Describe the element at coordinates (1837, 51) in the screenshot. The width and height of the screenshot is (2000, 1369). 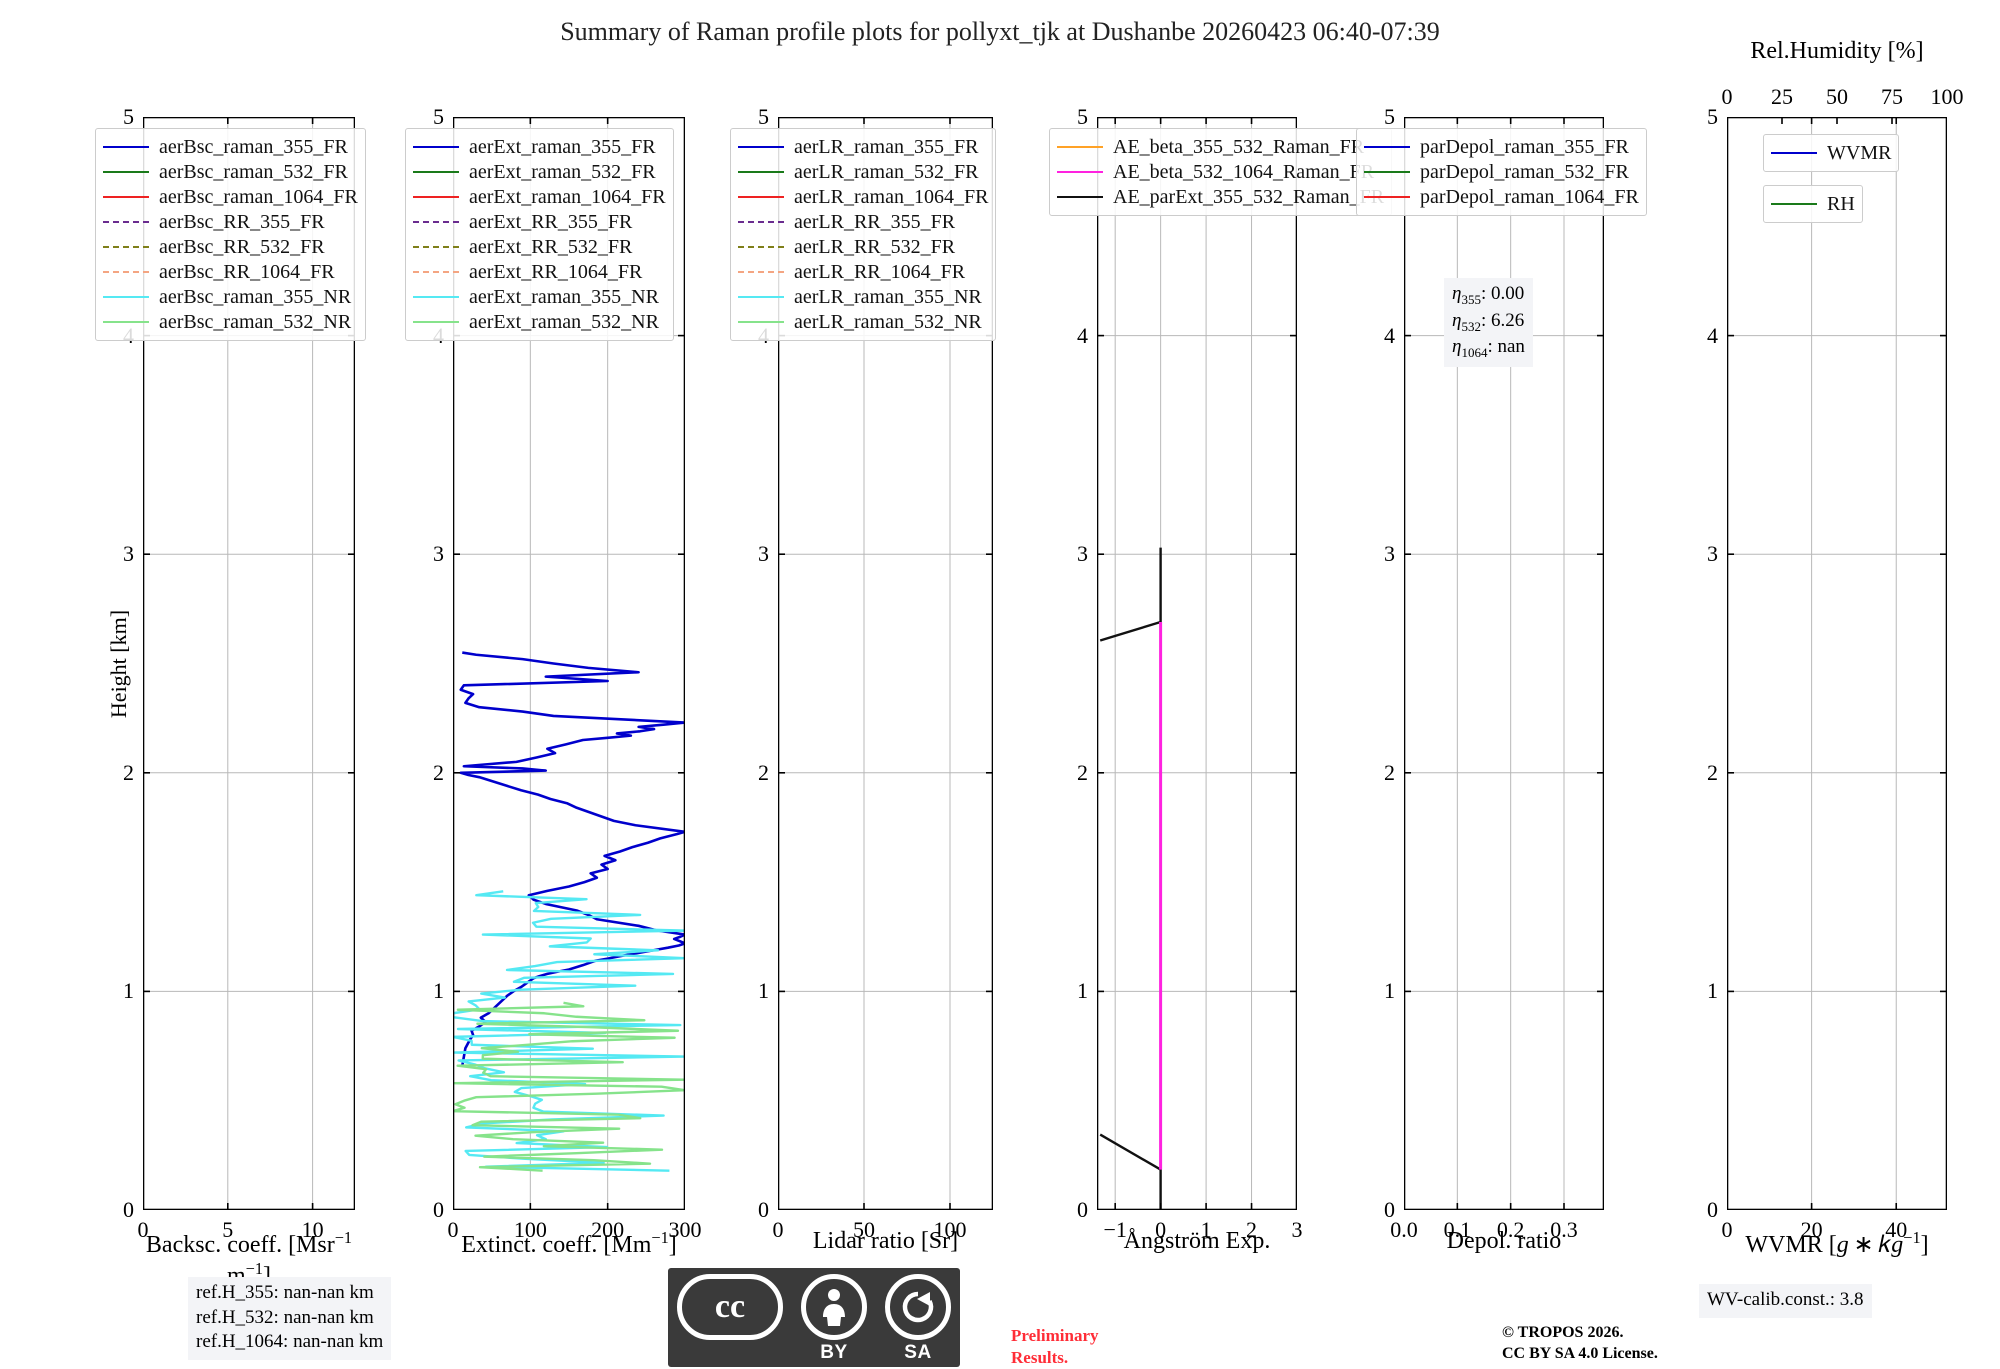
I see `top-axis-label-wvmr: Rel.Humidity [%]` at that location.